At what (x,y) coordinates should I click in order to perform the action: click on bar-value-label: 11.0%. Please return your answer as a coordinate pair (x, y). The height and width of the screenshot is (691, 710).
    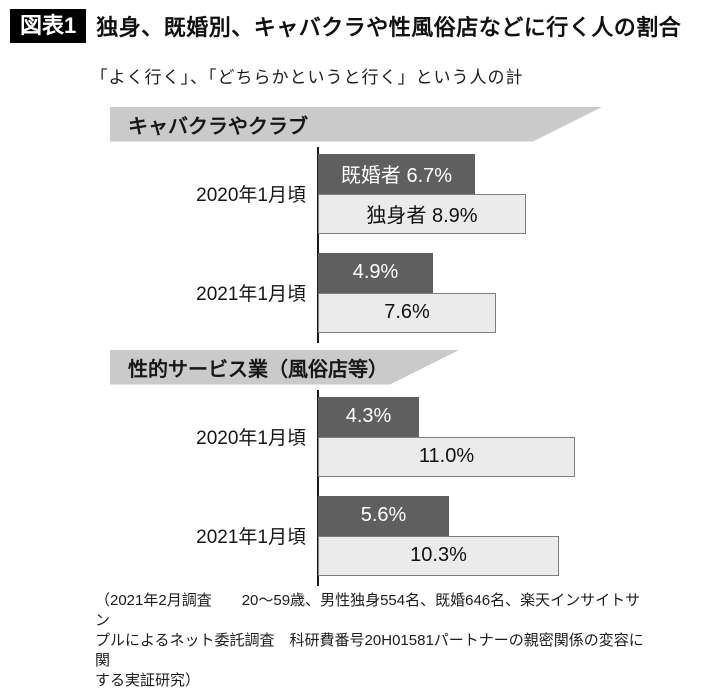
    Looking at the image, I should click on (446, 456).